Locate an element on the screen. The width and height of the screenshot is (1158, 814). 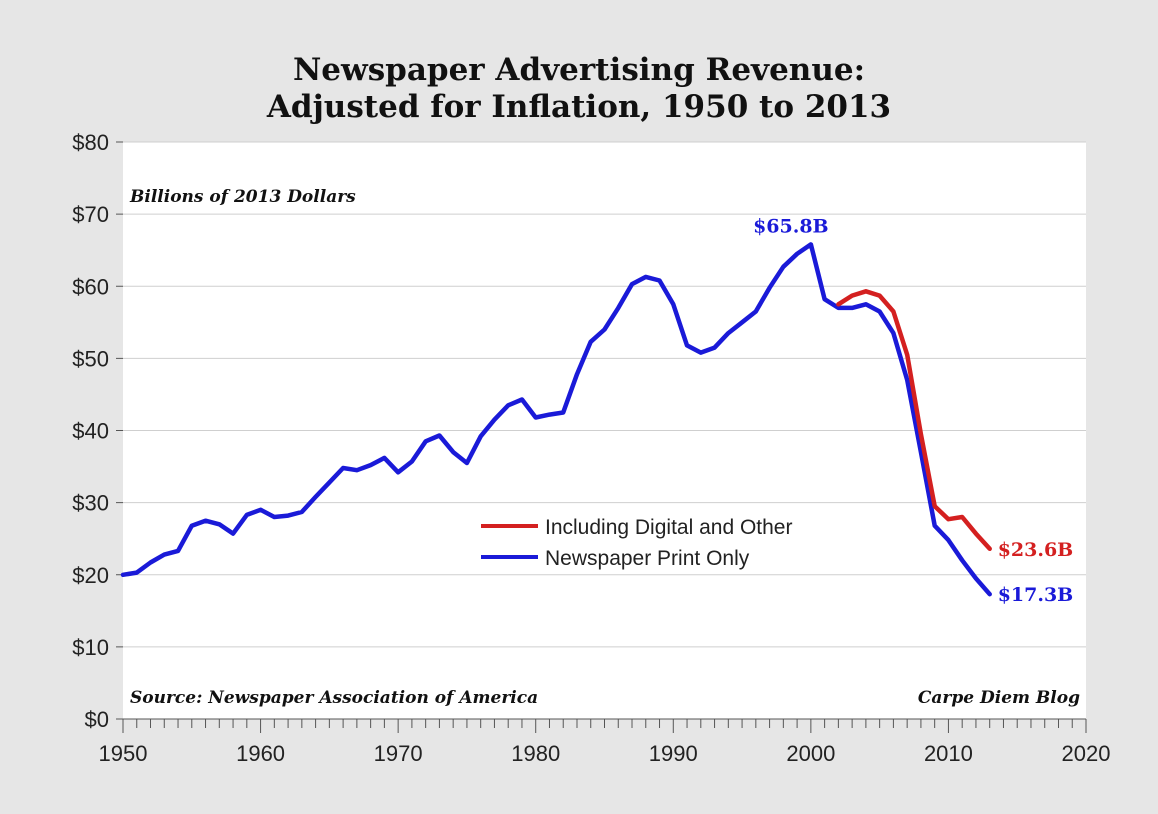
source-note: Source: Newspaper Association of America is located at coordinates (334, 698).